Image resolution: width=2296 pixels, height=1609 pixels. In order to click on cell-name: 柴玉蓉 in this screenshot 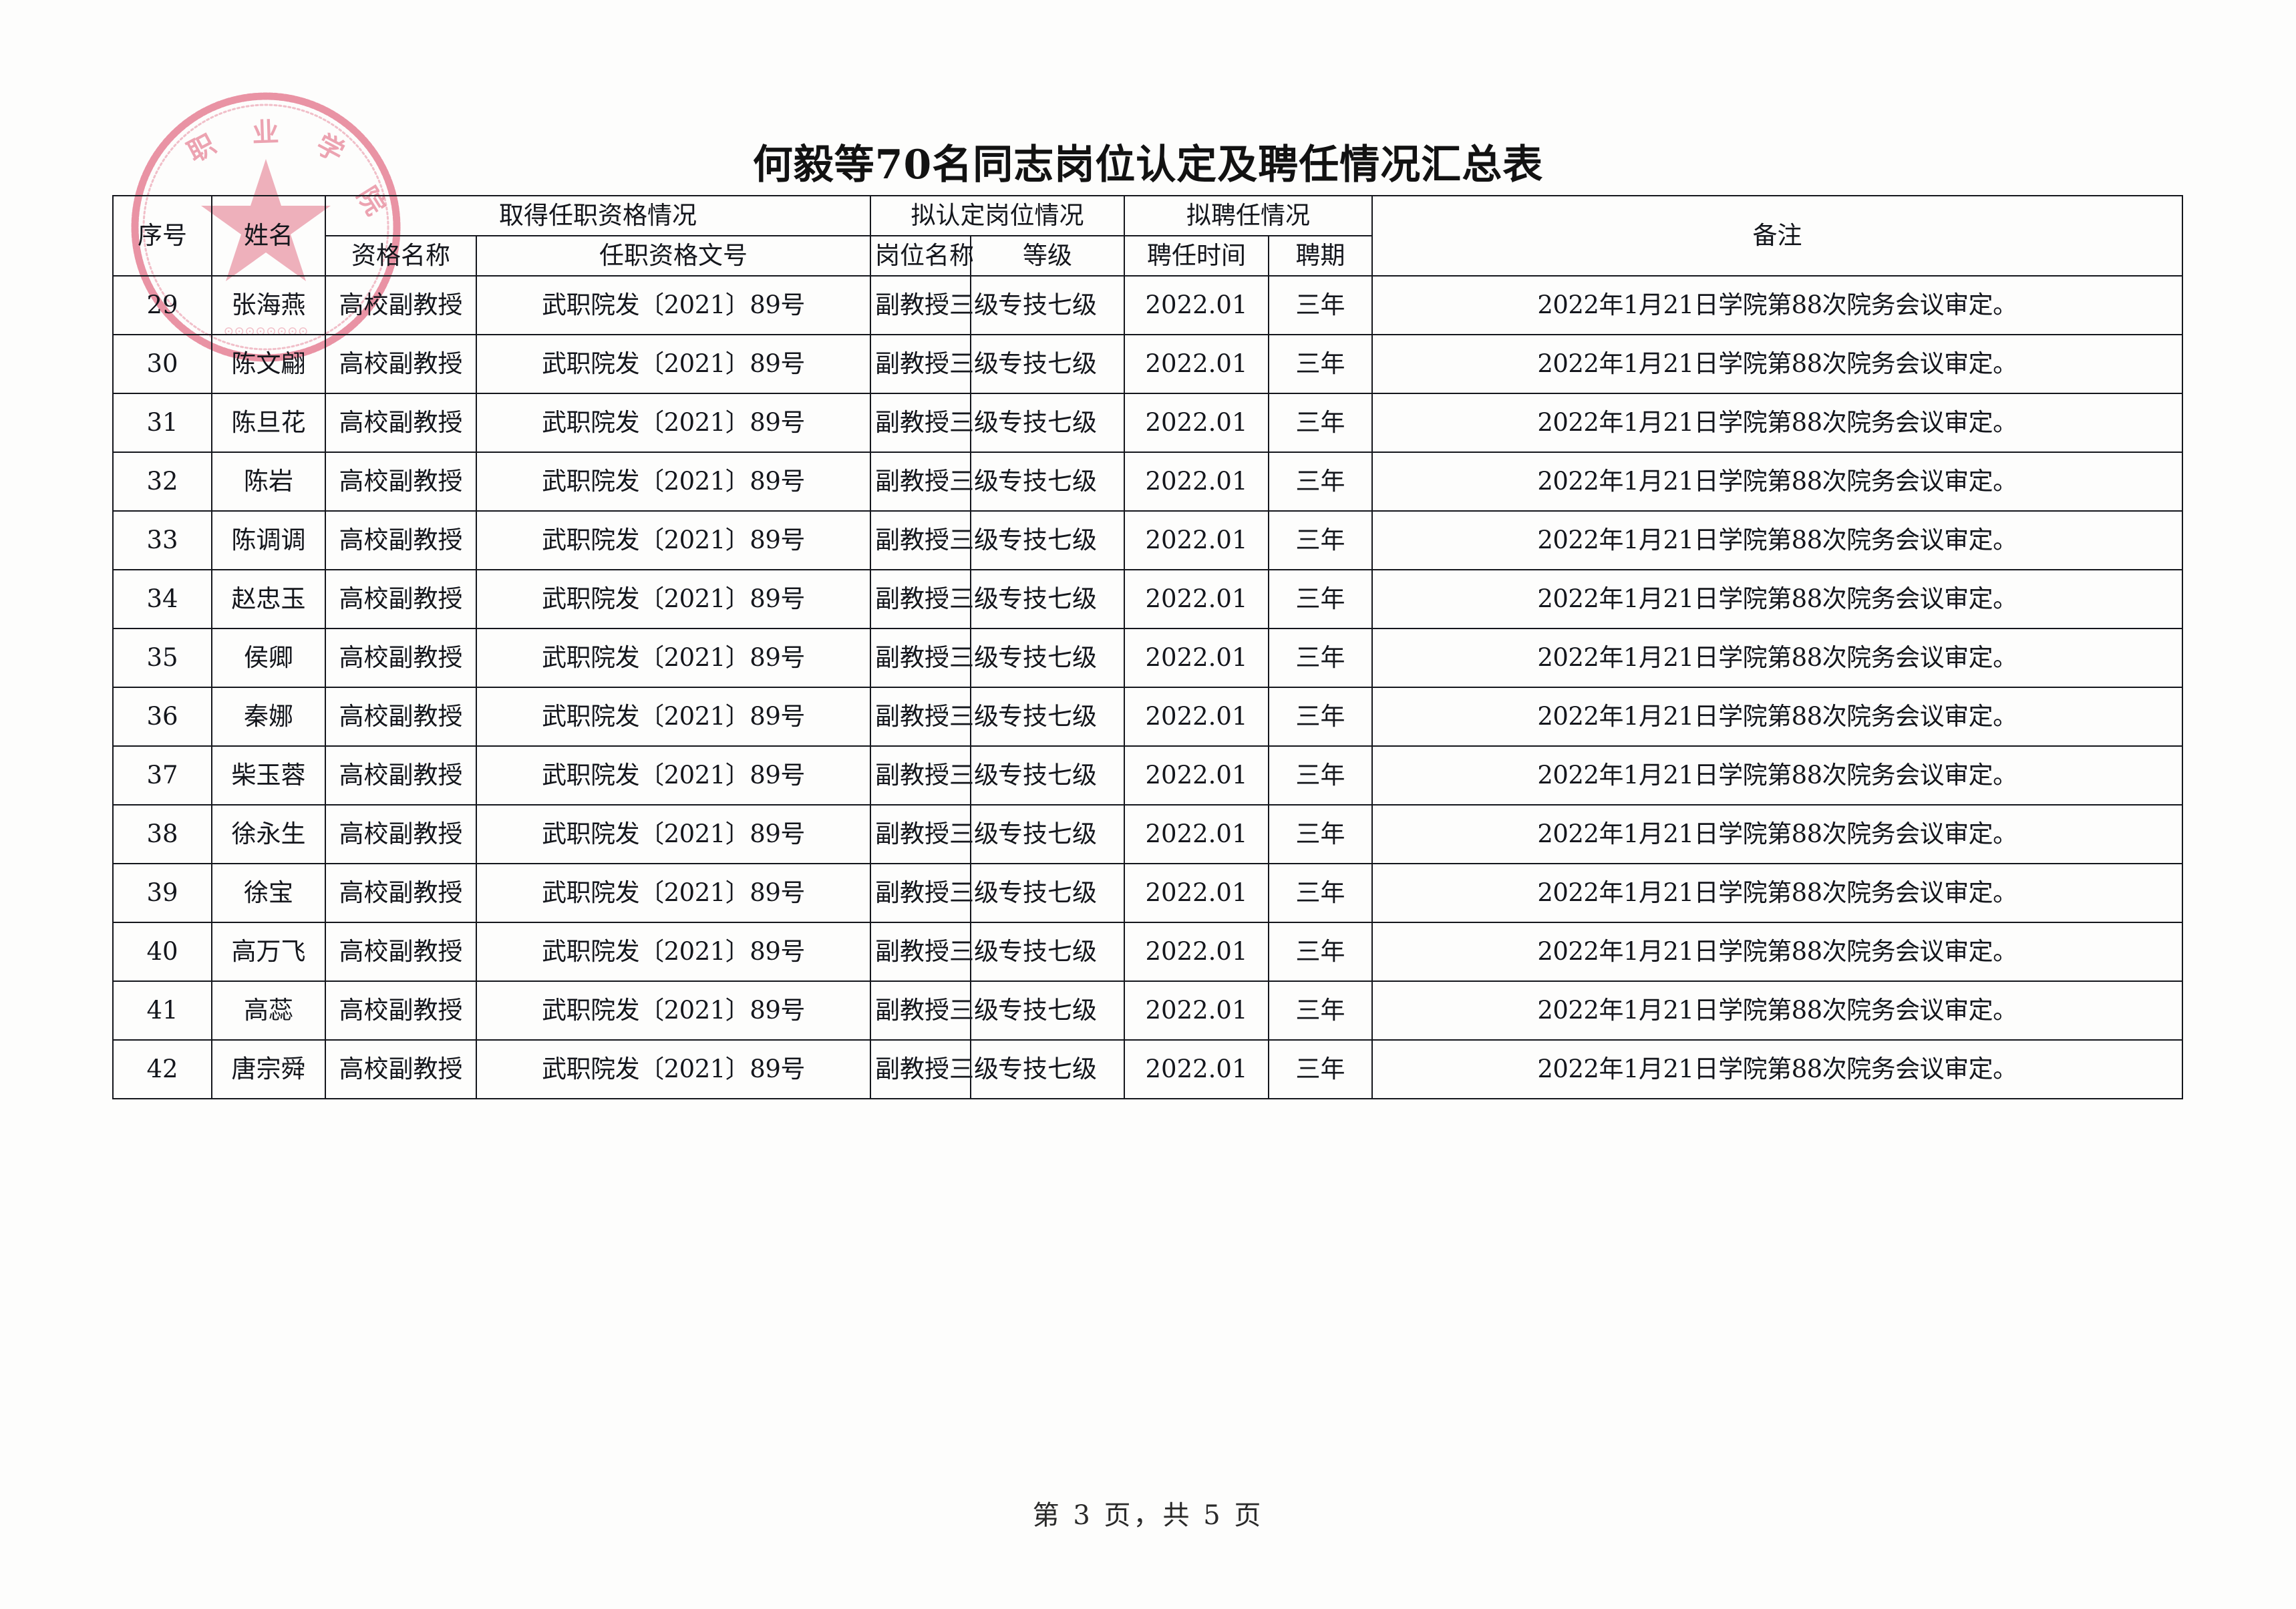, I will do `click(268, 775)`.